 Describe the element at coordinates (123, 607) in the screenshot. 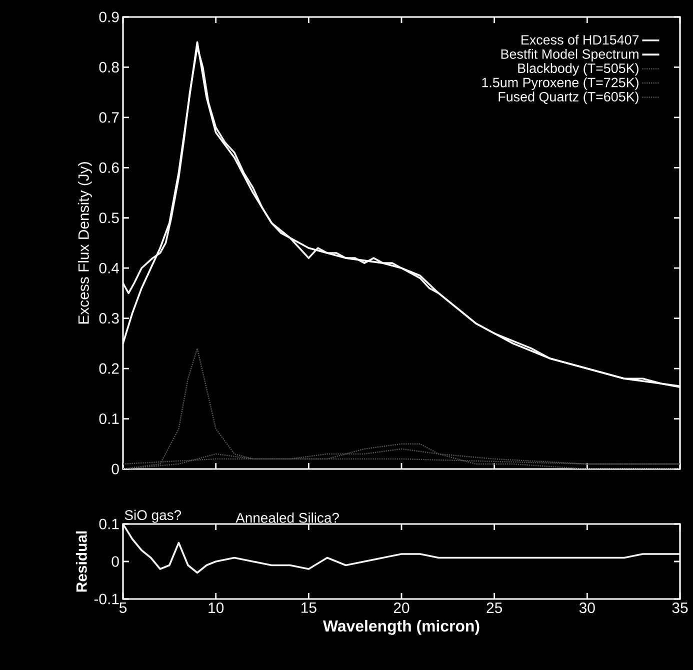

I see `x-tick-label: 5` at that location.